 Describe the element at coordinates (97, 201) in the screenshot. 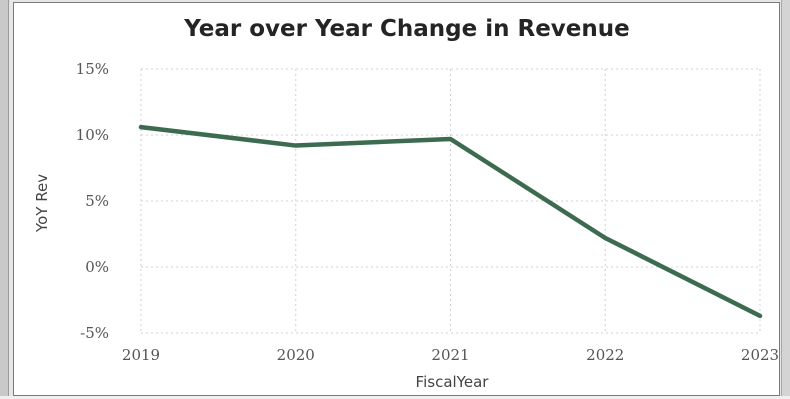

I see `y-tick-label: 5%` at that location.